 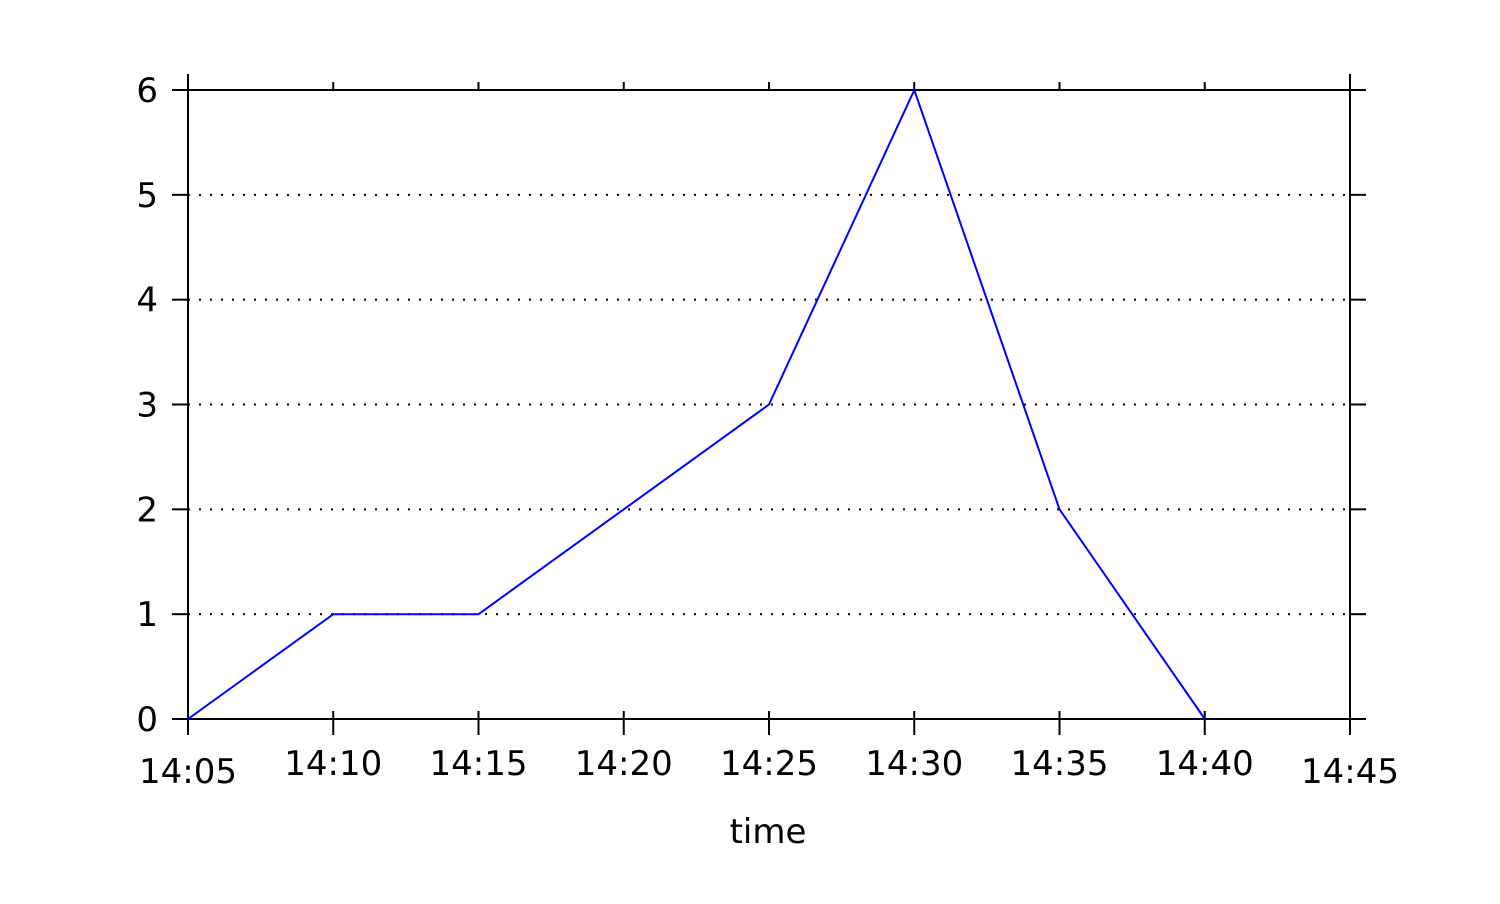 I want to click on x-tick-label: 14:20, so click(x=624, y=764).